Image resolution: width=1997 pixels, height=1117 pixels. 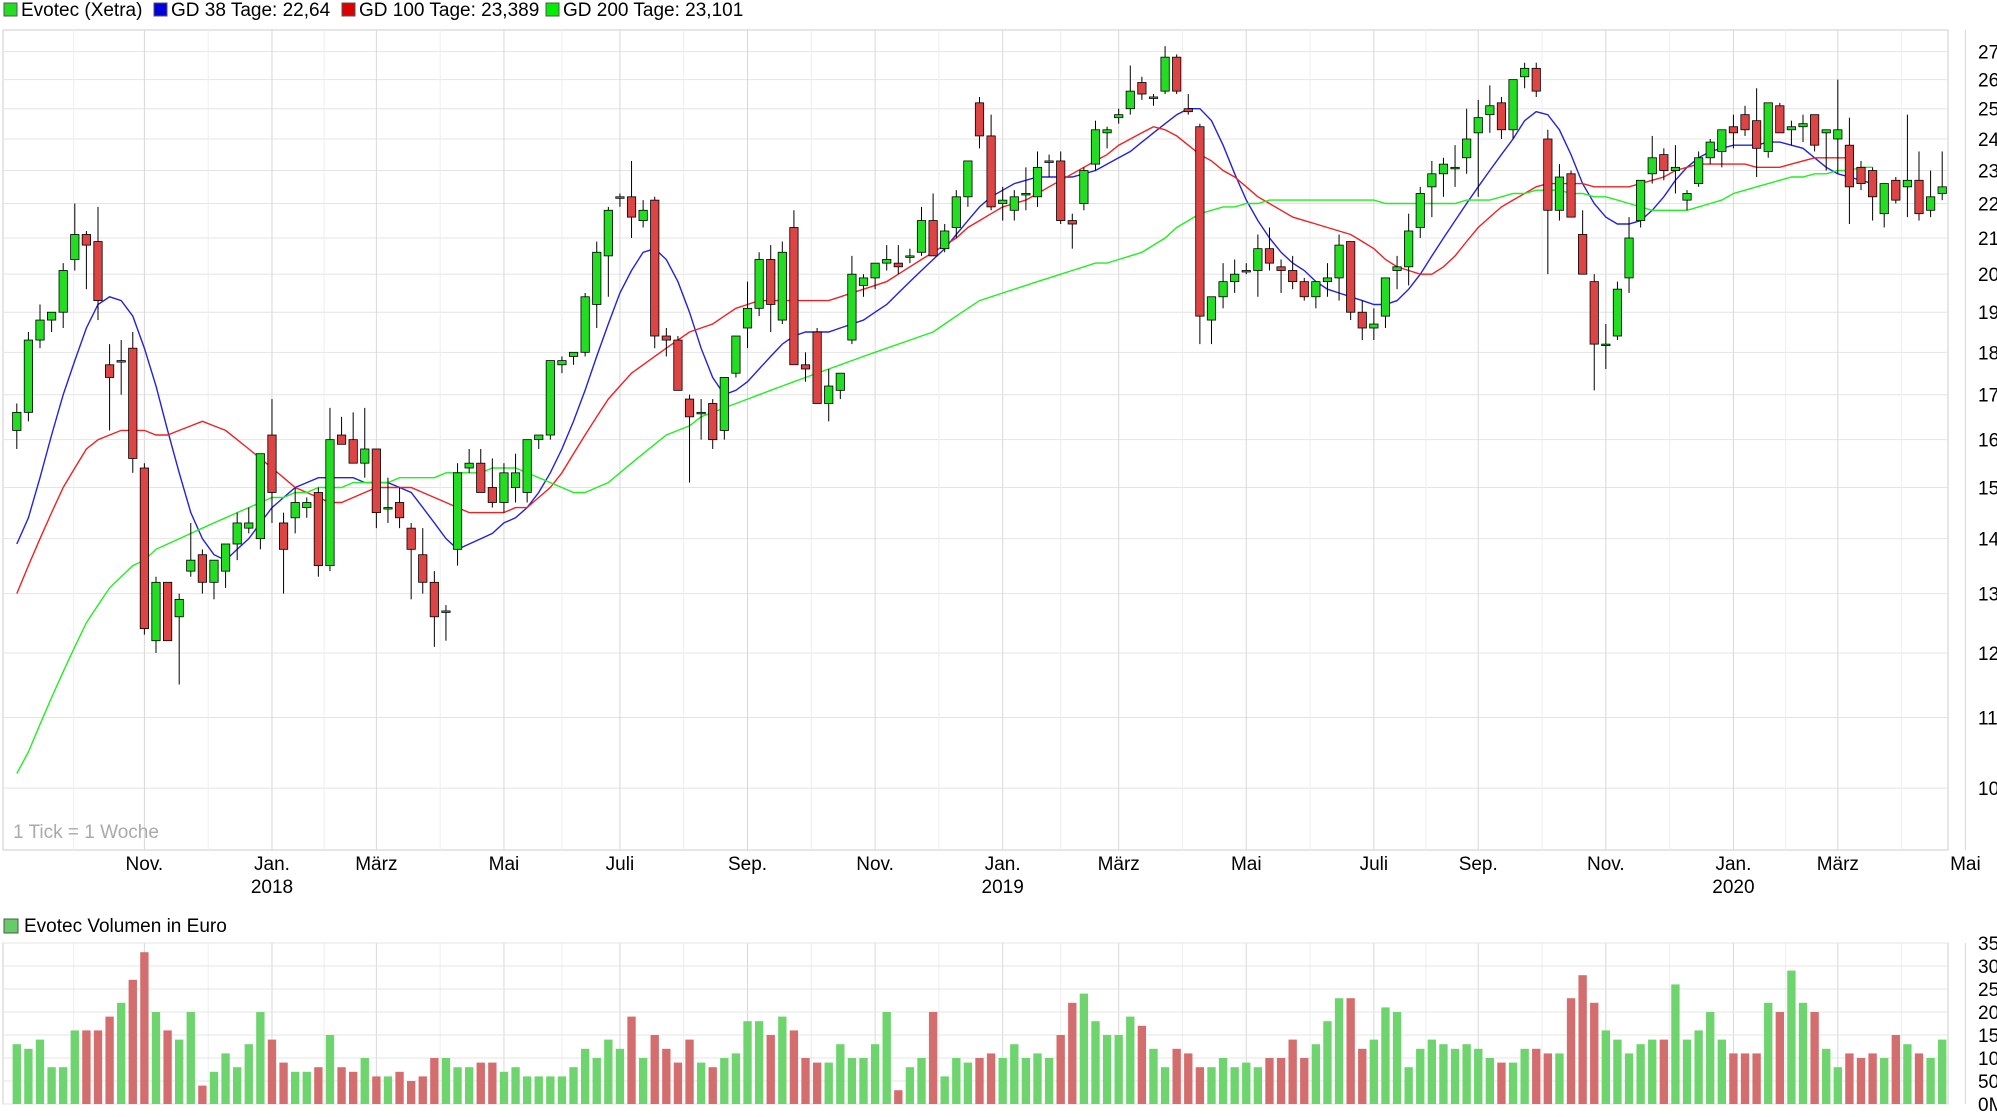 What do you see at coordinates (1003, 887) in the screenshot?
I see `year-label: 2019` at bounding box center [1003, 887].